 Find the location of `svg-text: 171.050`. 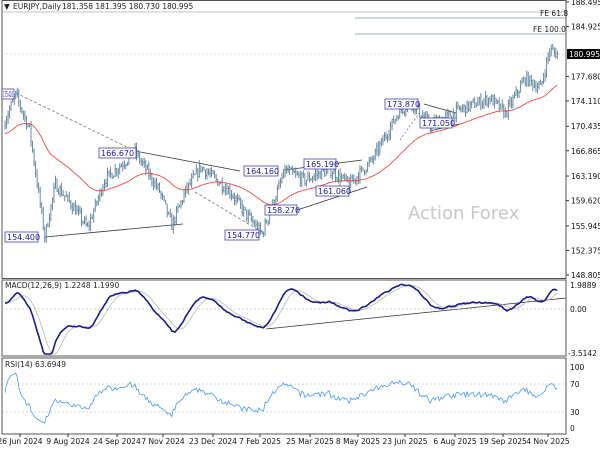

svg-text: 171.050 is located at coordinates (438, 123).